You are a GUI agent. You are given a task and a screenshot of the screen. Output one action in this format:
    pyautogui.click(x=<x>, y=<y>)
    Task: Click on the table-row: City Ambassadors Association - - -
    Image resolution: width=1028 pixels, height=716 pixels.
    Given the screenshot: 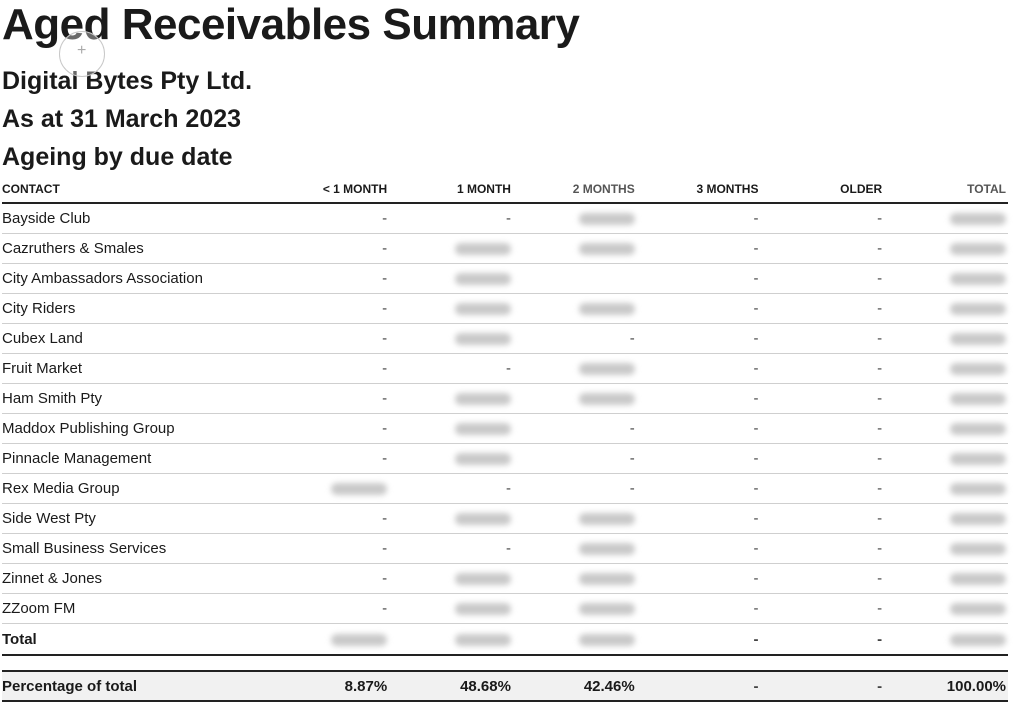 What is the action you would take?
    pyautogui.click(x=505, y=278)
    